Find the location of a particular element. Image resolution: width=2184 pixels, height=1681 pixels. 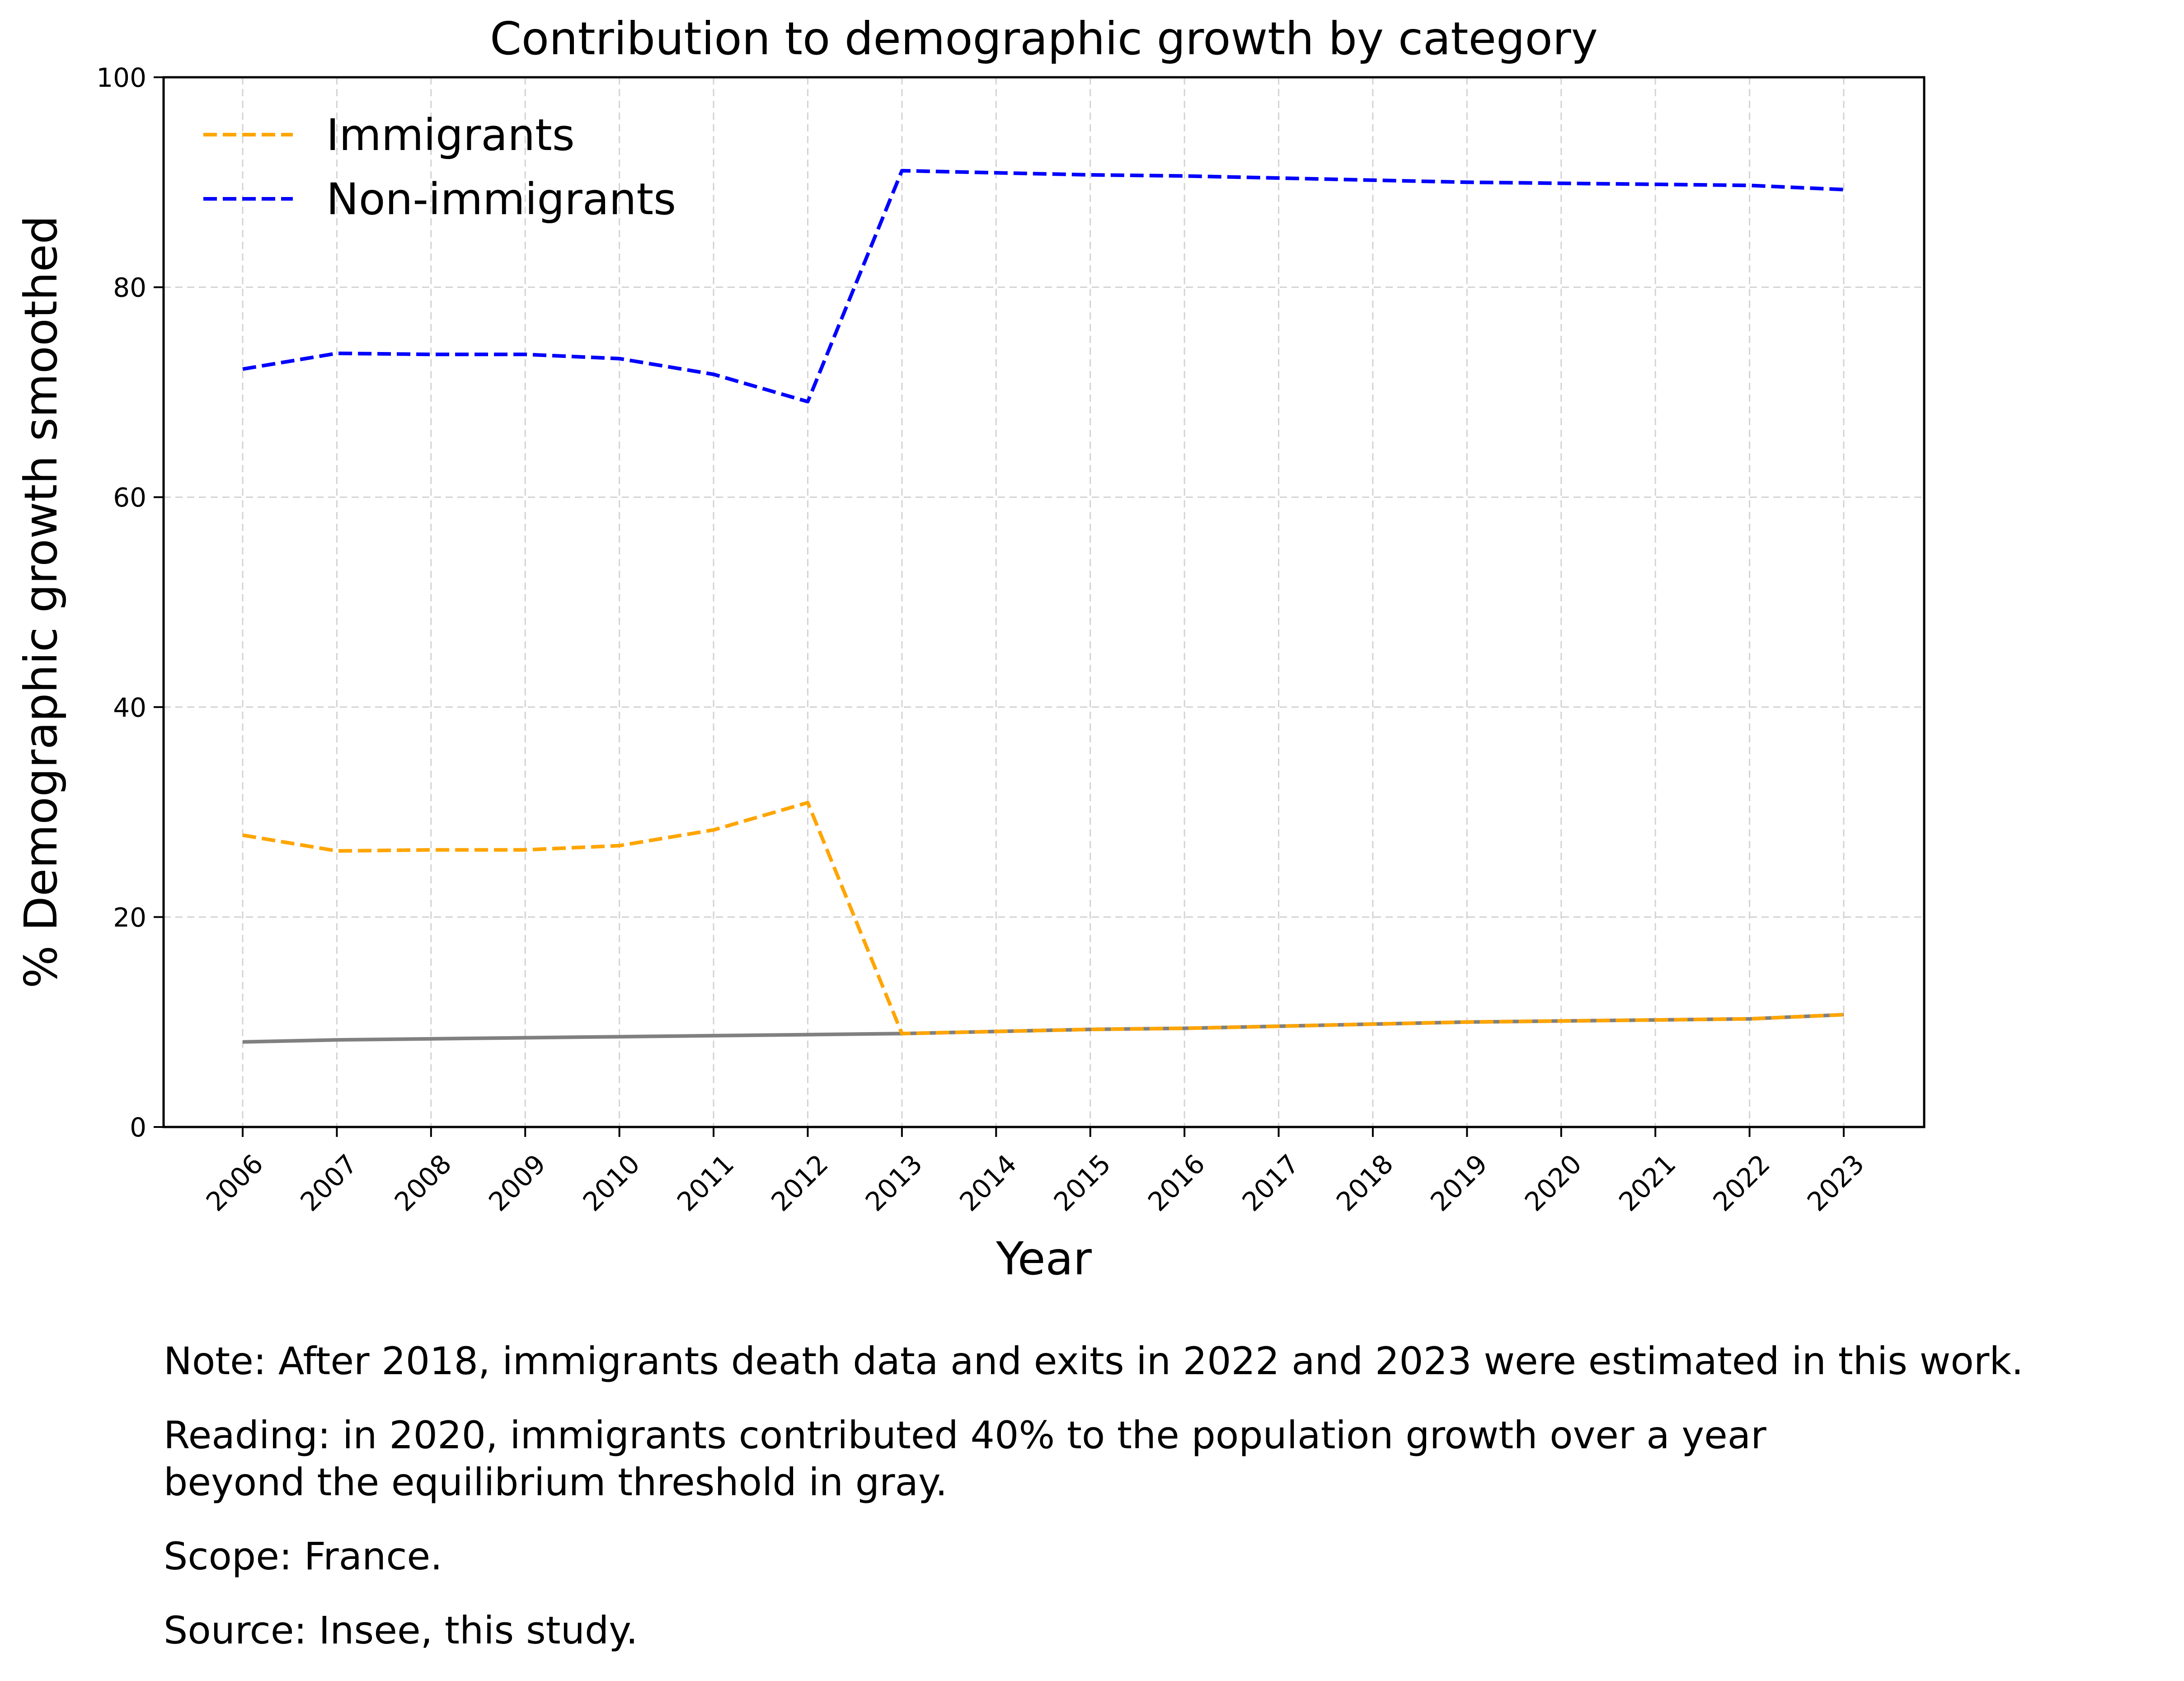

legend-label-immigrants: Immigrants is located at coordinates (451, 135).